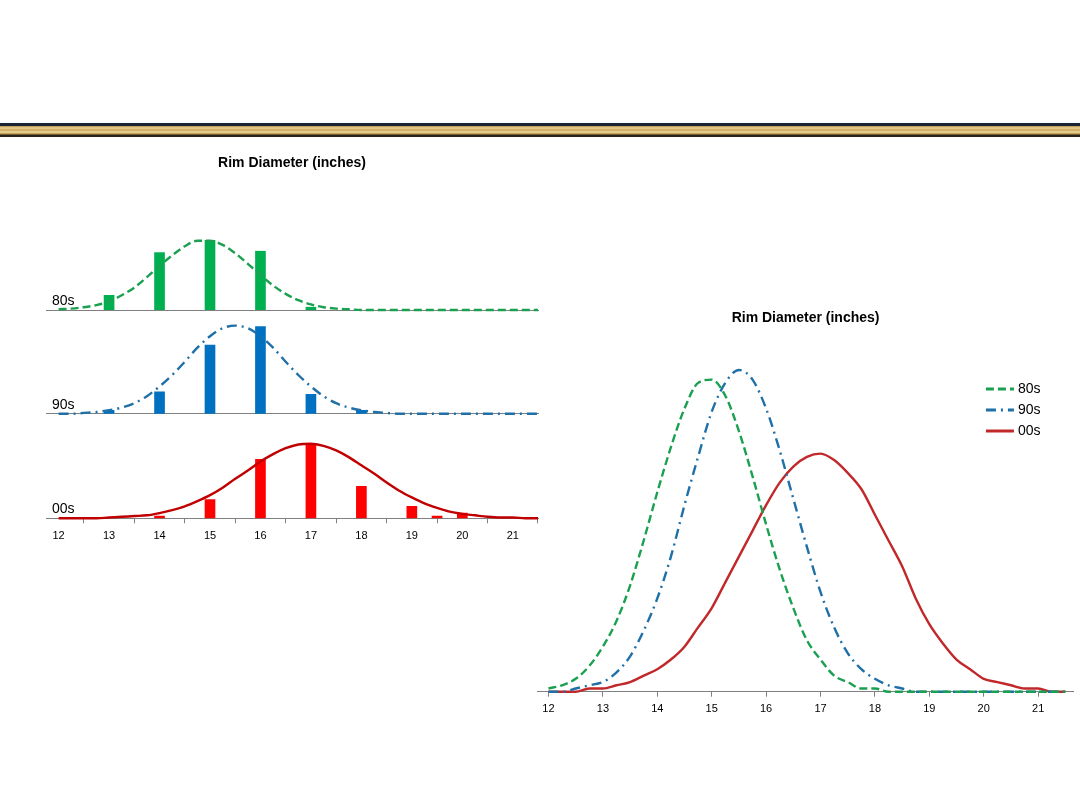 The height and width of the screenshot is (810, 1080). I want to click on text: 00s, so click(63, 508).